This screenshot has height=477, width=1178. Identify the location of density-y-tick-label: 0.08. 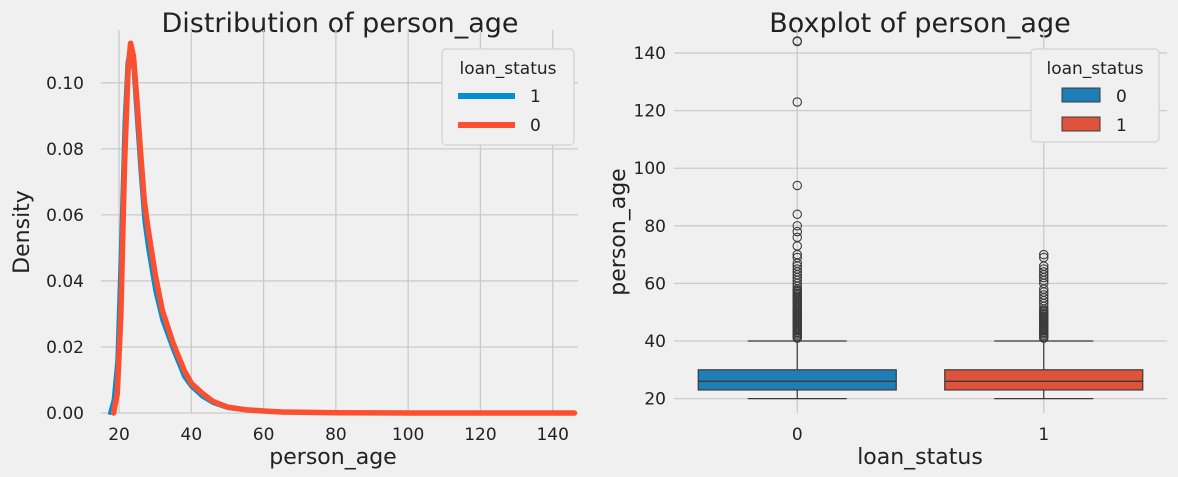
(65, 150).